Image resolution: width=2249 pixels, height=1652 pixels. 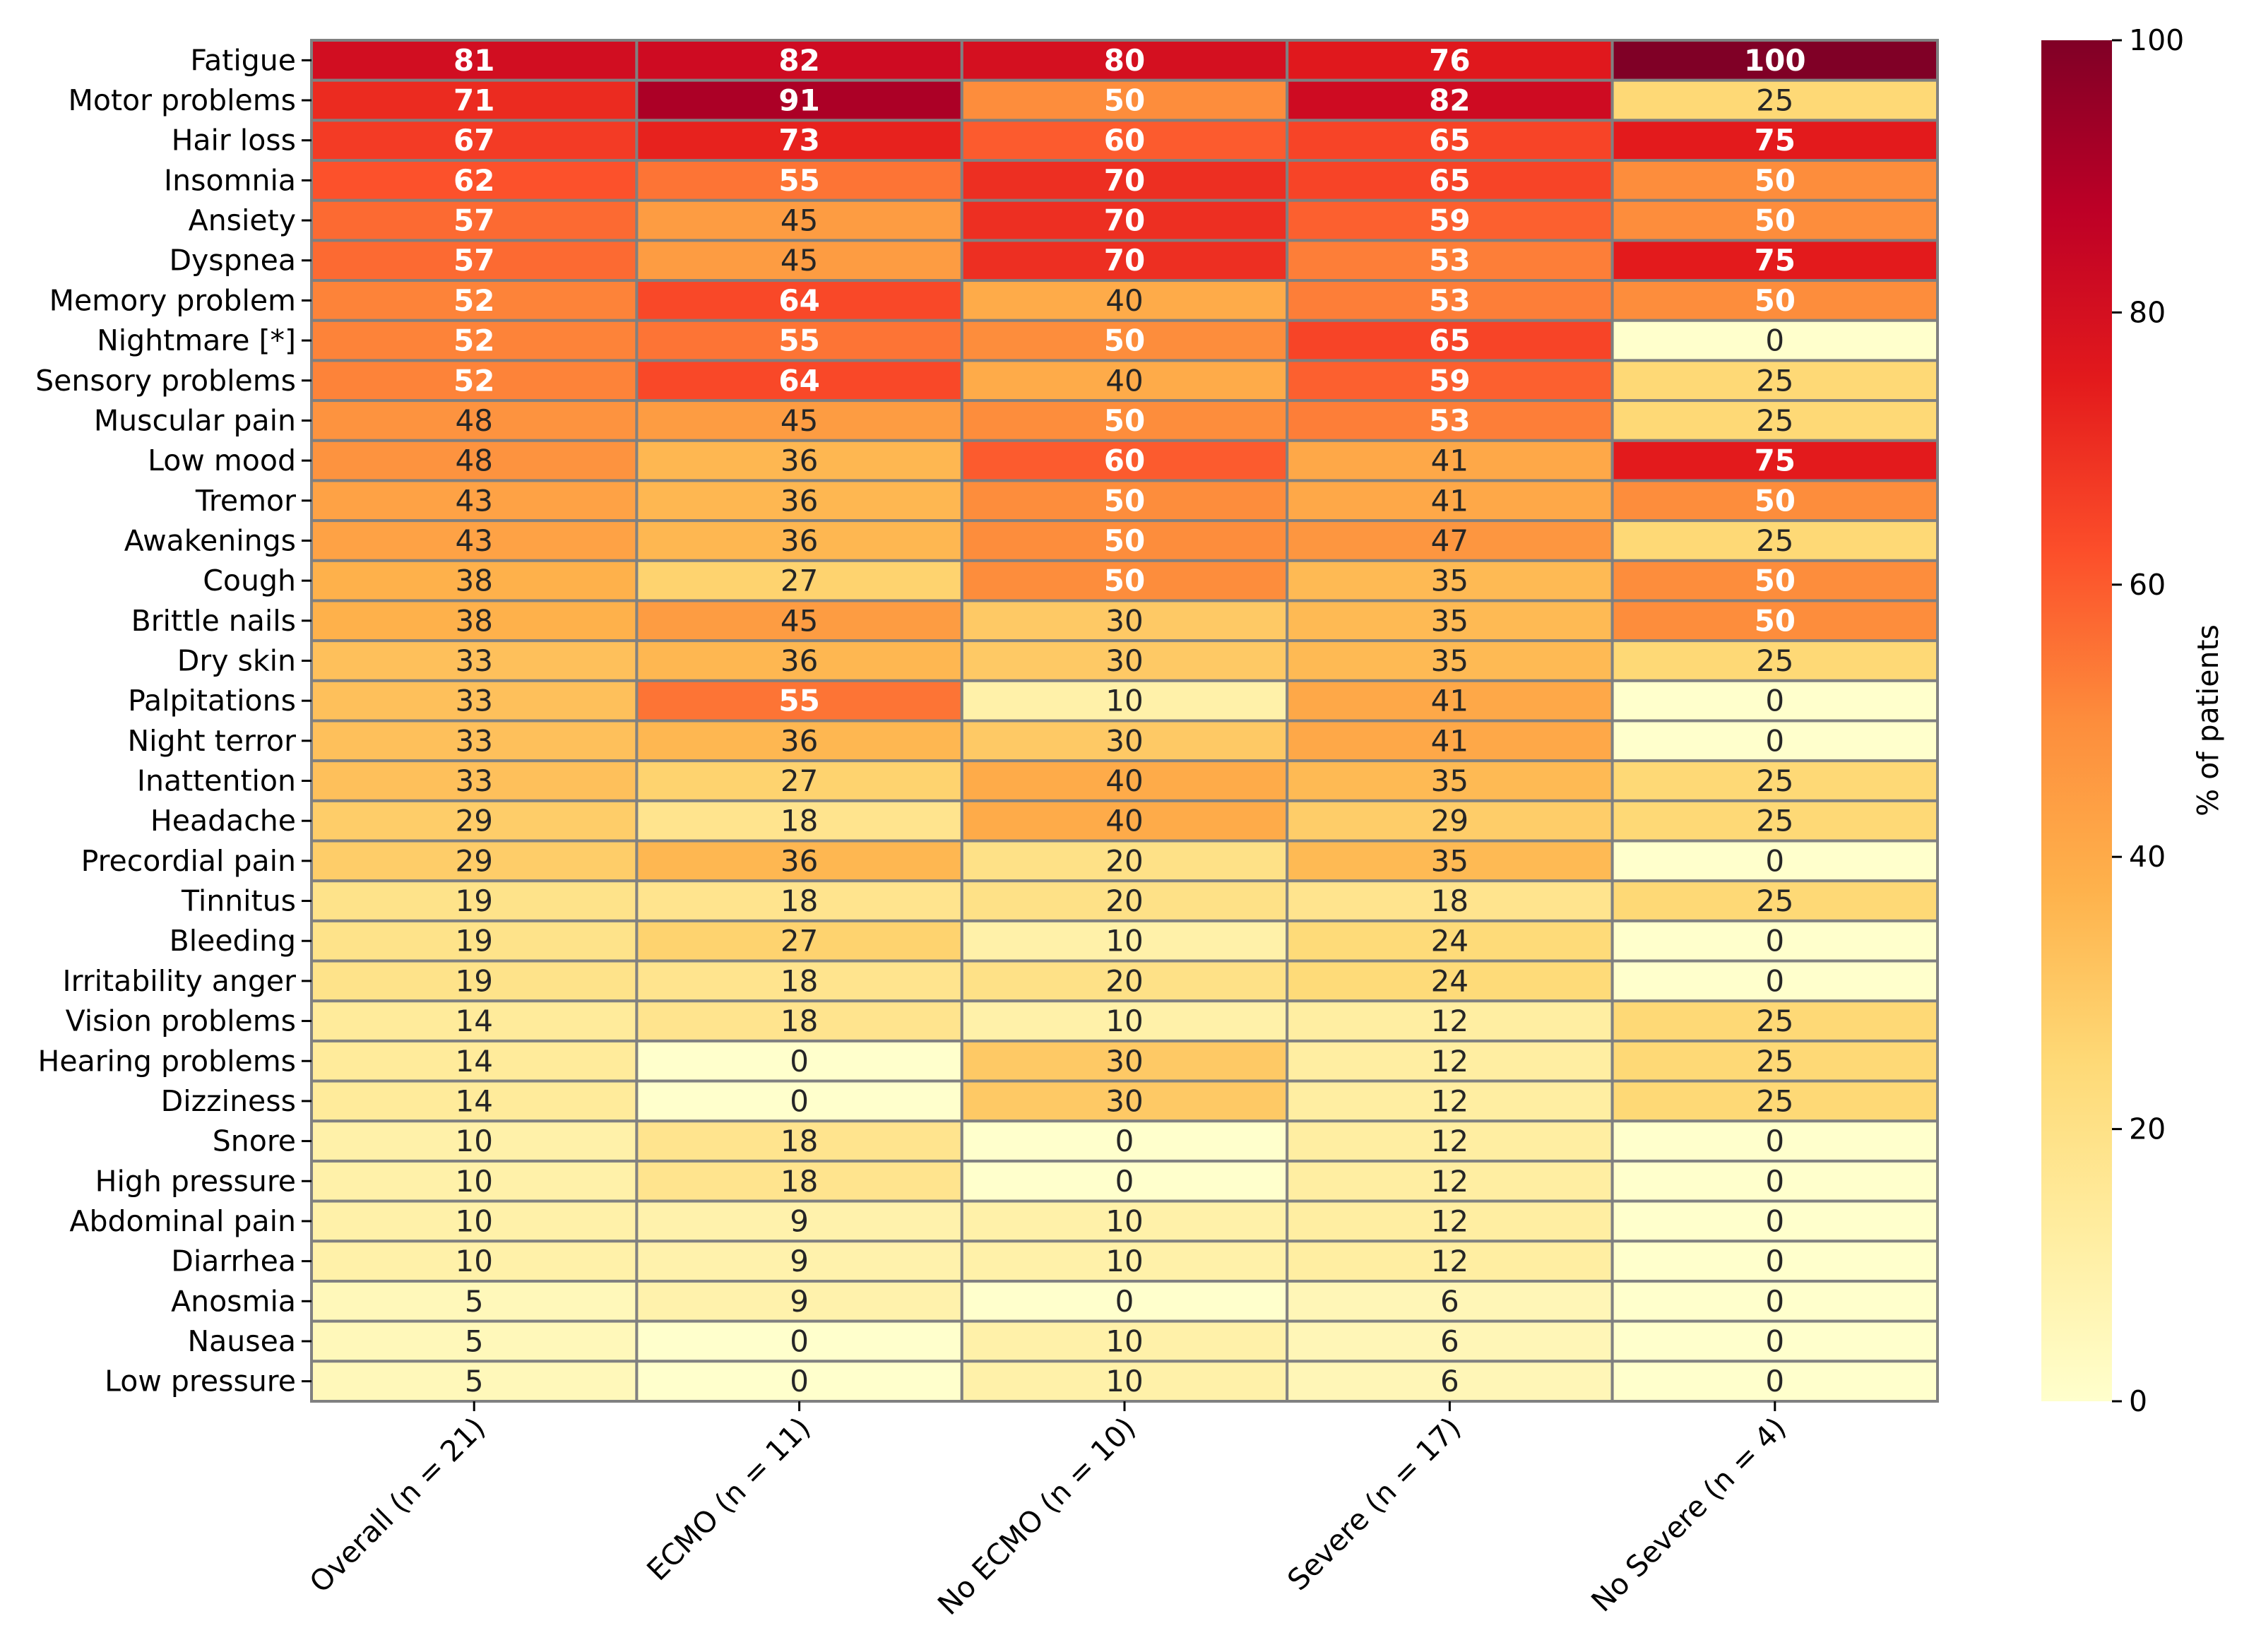 I want to click on heatmap-cell: 67, so click(x=474, y=140).